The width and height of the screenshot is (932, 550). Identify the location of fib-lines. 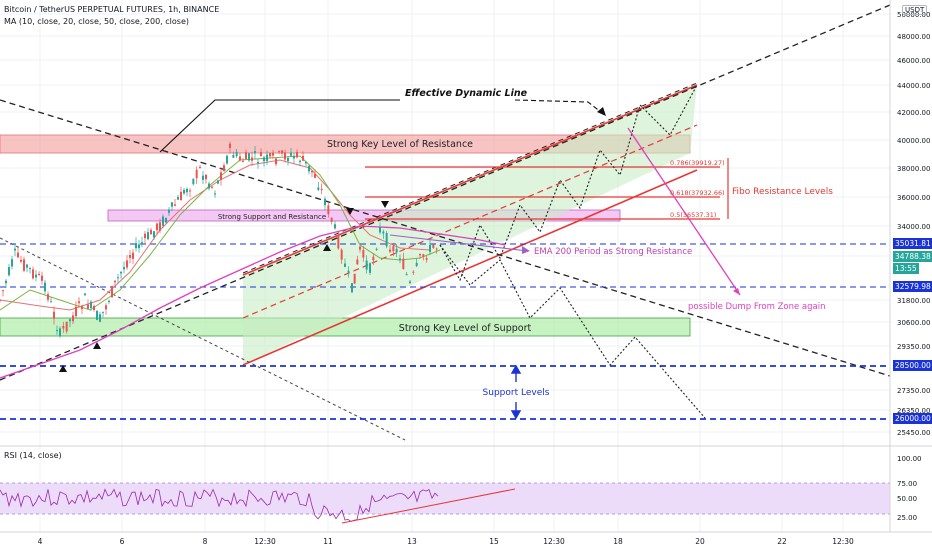
(547, 189).